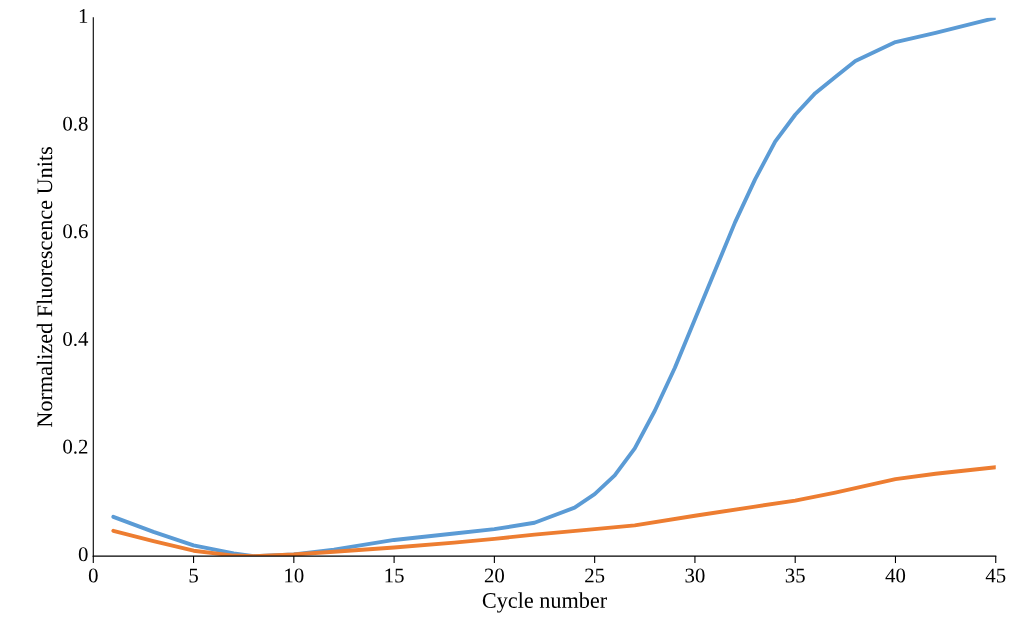  What do you see at coordinates (795, 575) in the screenshot?
I see `x-tick-label: 35` at bounding box center [795, 575].